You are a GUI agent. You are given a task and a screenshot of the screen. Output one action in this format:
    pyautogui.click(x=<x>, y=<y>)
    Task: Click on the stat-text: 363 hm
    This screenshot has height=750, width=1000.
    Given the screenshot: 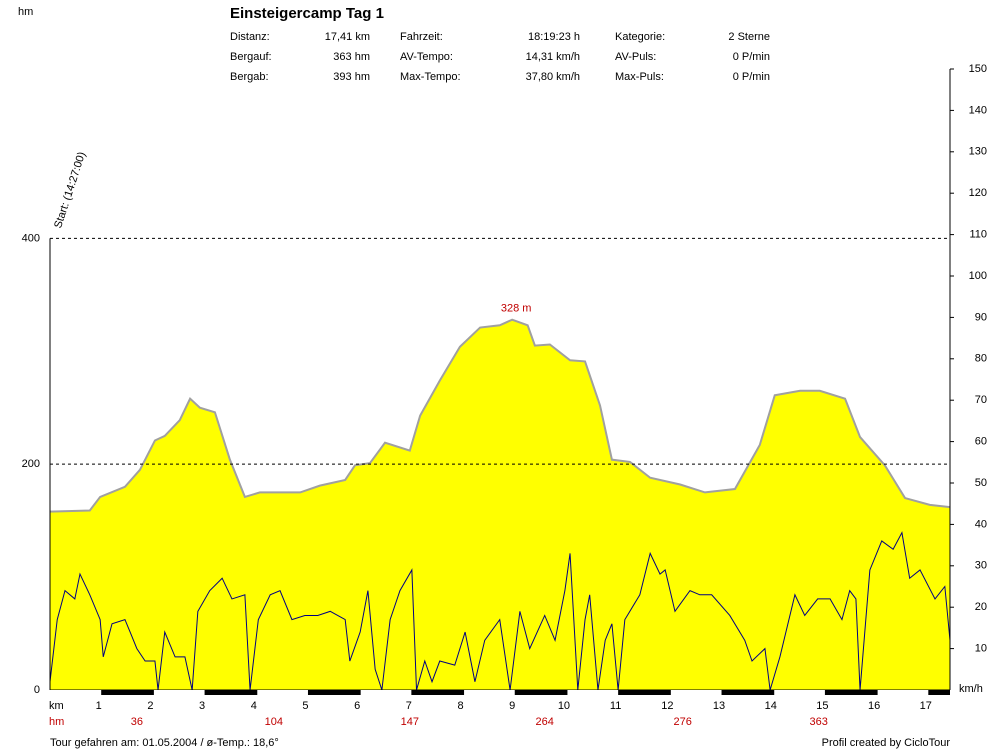 What is the action you would take?
    pyautogui.click(x=351, y=57)
    